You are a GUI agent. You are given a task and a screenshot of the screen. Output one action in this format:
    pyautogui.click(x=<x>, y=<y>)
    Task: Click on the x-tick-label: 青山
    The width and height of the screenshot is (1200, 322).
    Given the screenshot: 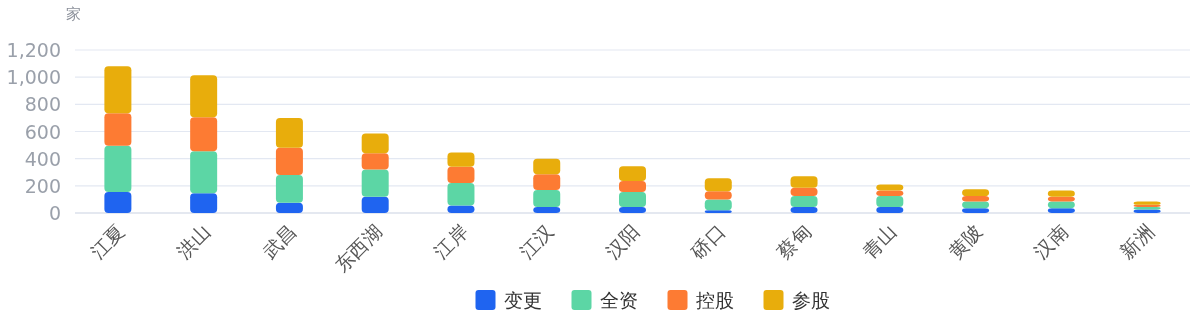 What is the action you would take?
    pyautogui.click(x=879, y=241)
    